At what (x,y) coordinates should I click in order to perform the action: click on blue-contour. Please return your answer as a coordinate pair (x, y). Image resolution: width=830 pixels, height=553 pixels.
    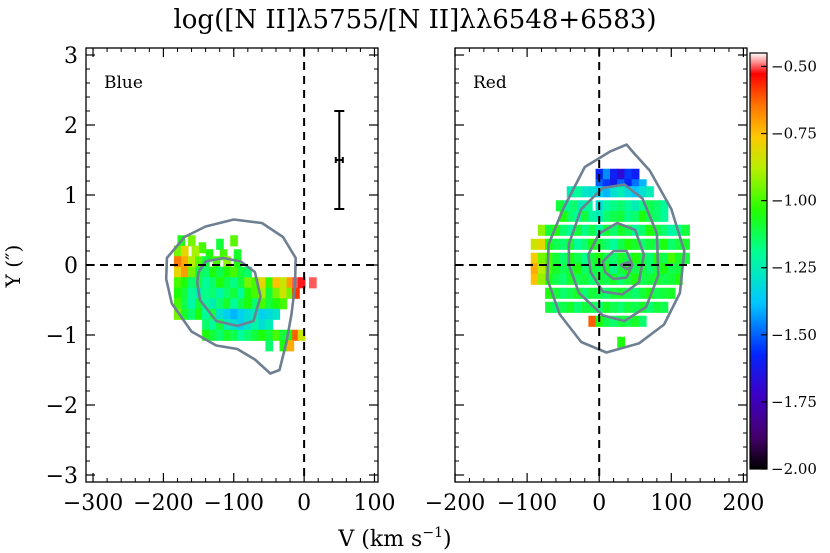
    Looking at the image, I should click on (228, 292).